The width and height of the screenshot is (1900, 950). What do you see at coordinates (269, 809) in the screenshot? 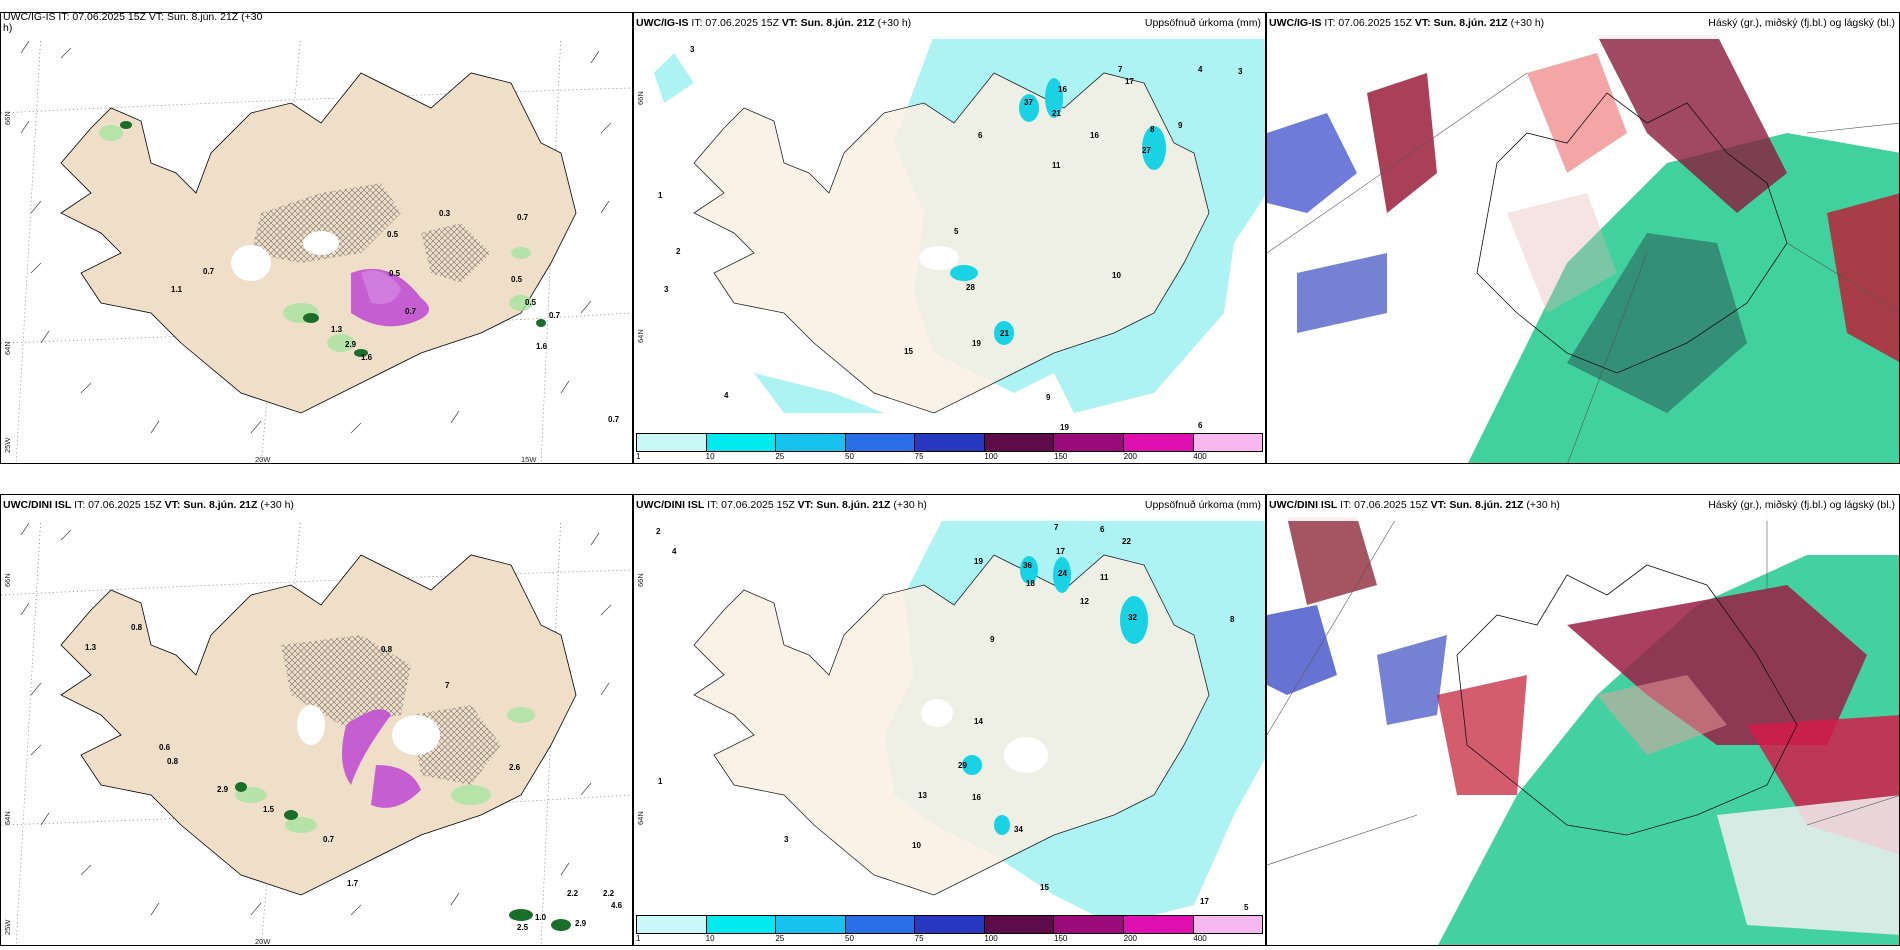
I see `precip-value: 1.5` at bounding box center [269, 809].